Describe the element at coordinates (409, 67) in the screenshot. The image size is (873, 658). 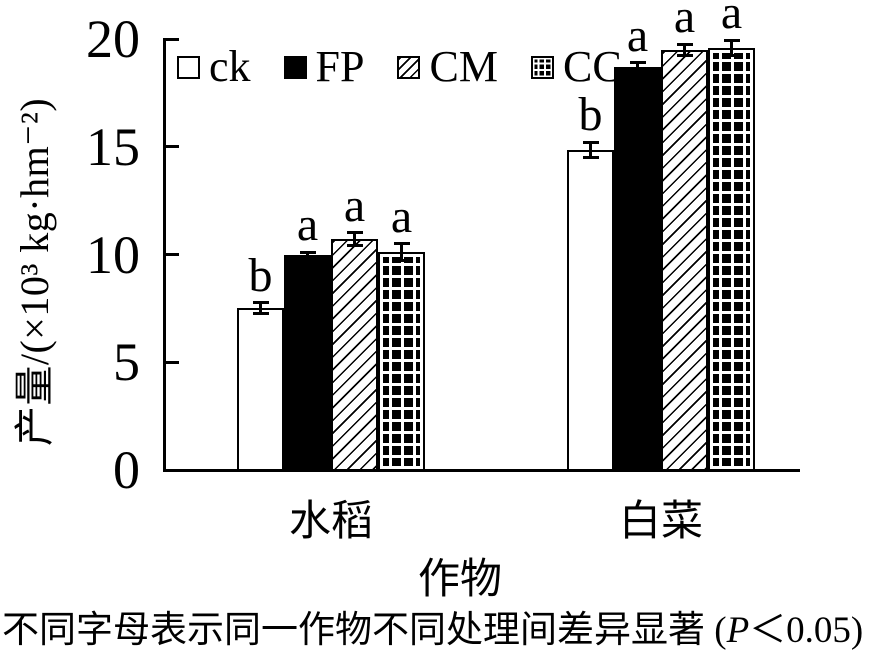
I see `legend-swatch-cm-icon` at that location.